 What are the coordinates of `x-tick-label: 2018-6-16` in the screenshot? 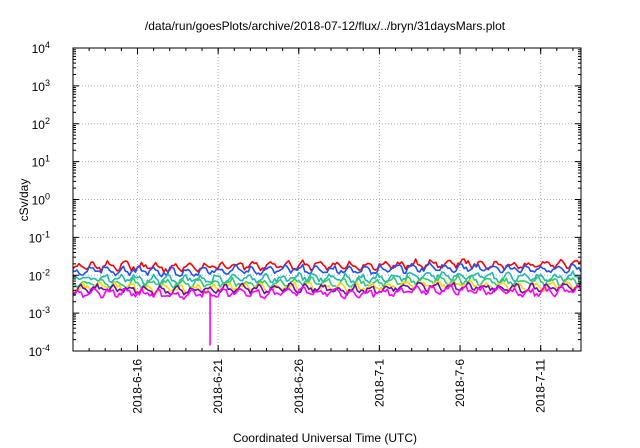 It's located at (138, 386).